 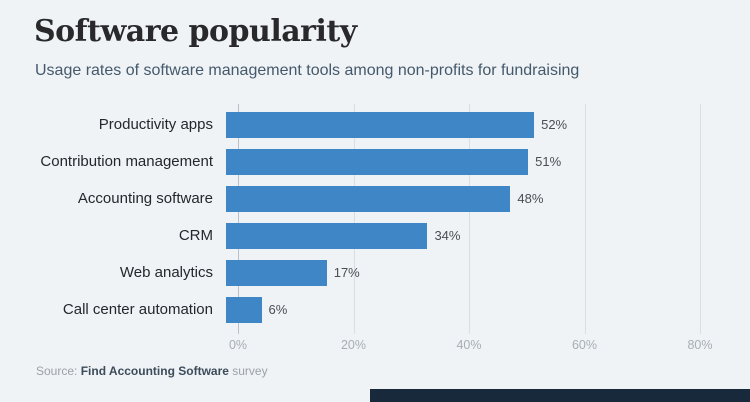 I want to click on chart-row: Call center automation 6%, so click(x=350, y=309).